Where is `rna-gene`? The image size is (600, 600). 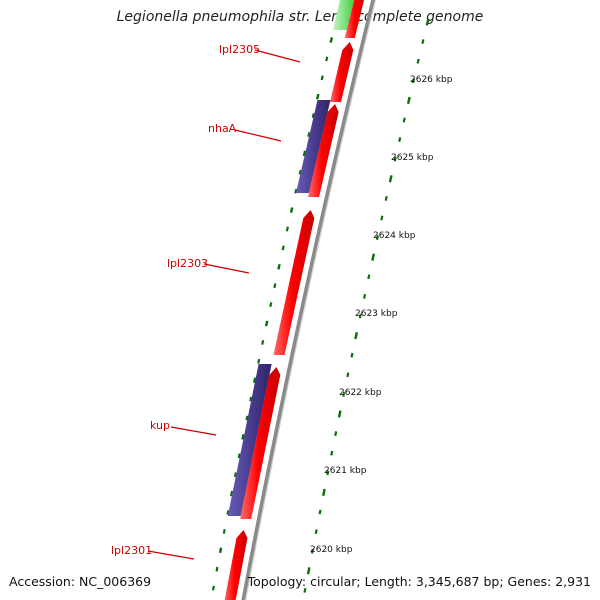 rna-gene is located at coordinates (344, 15).